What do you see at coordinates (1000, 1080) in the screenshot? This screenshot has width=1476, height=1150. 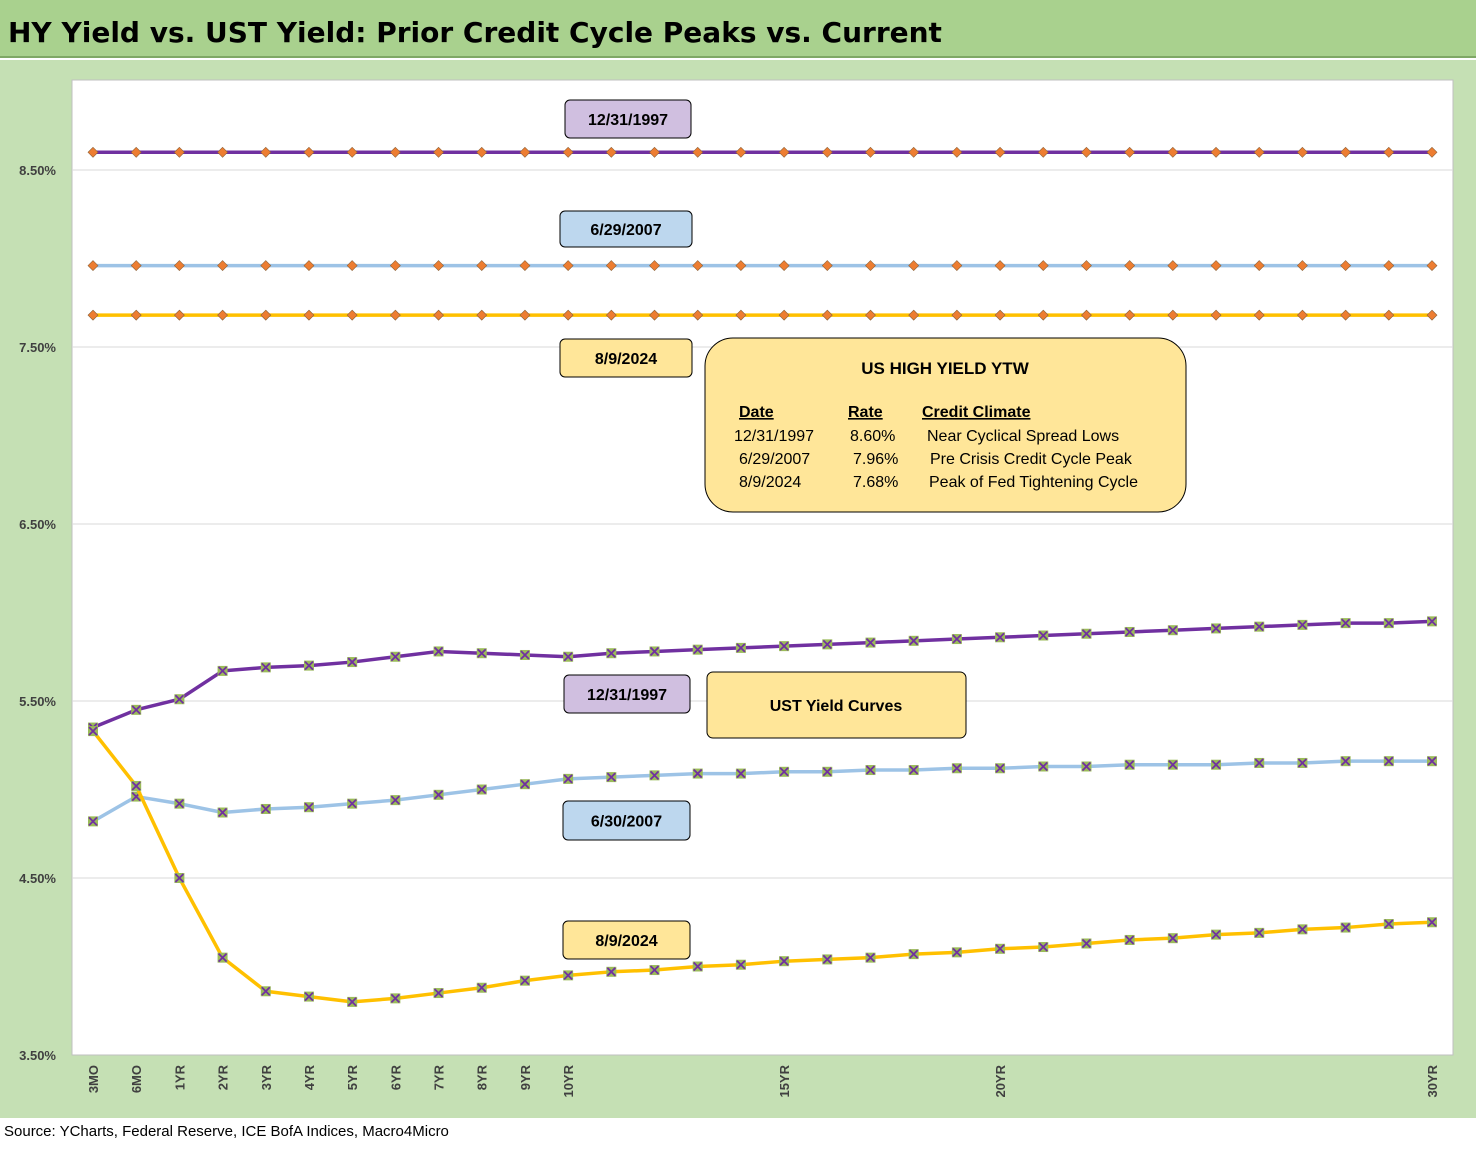 I see `x-tick-label: 20YR` at bounding box center [1000, 1080].